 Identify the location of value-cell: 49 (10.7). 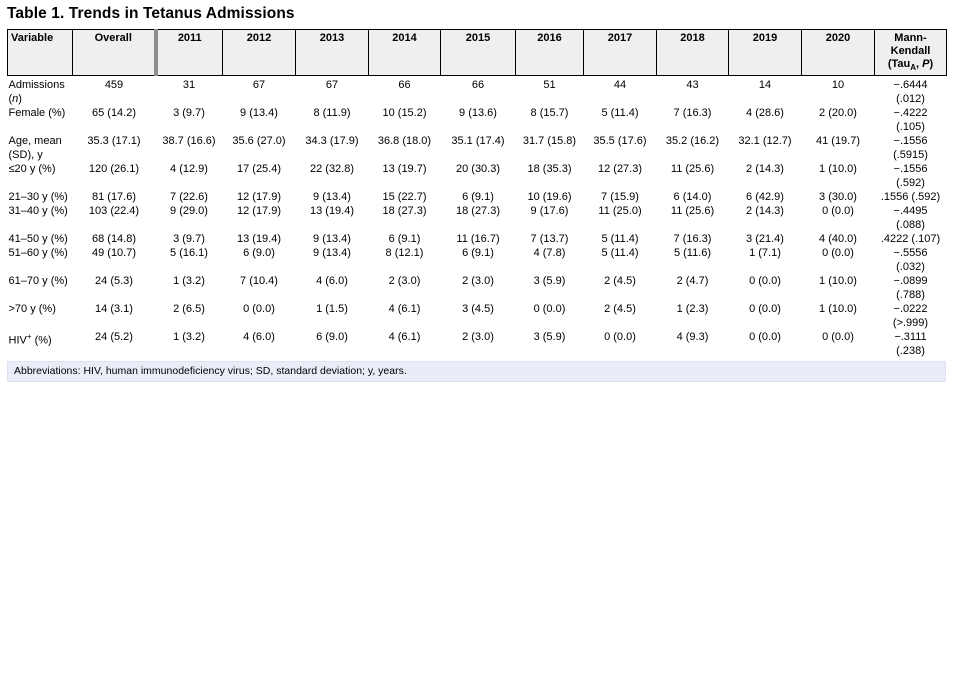
(114, 253).